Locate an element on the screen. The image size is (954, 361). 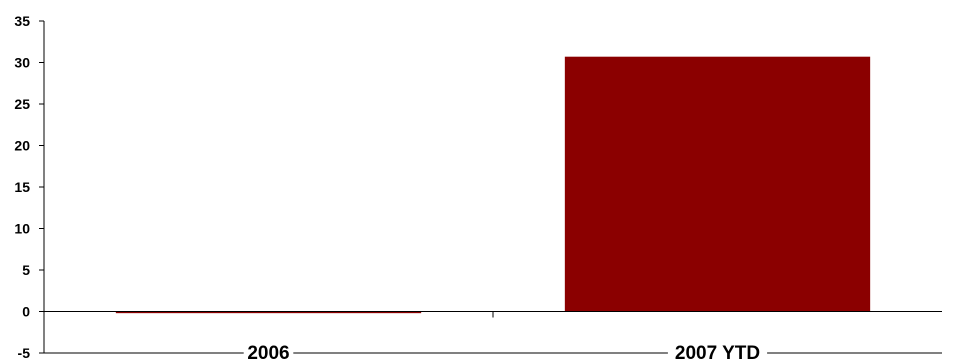
y-tick-label: 20 is located at coordinates (22, 146).